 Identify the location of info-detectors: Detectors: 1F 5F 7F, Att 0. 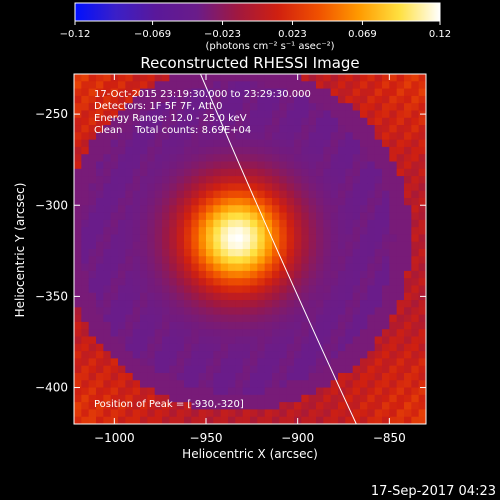
(158, 106).